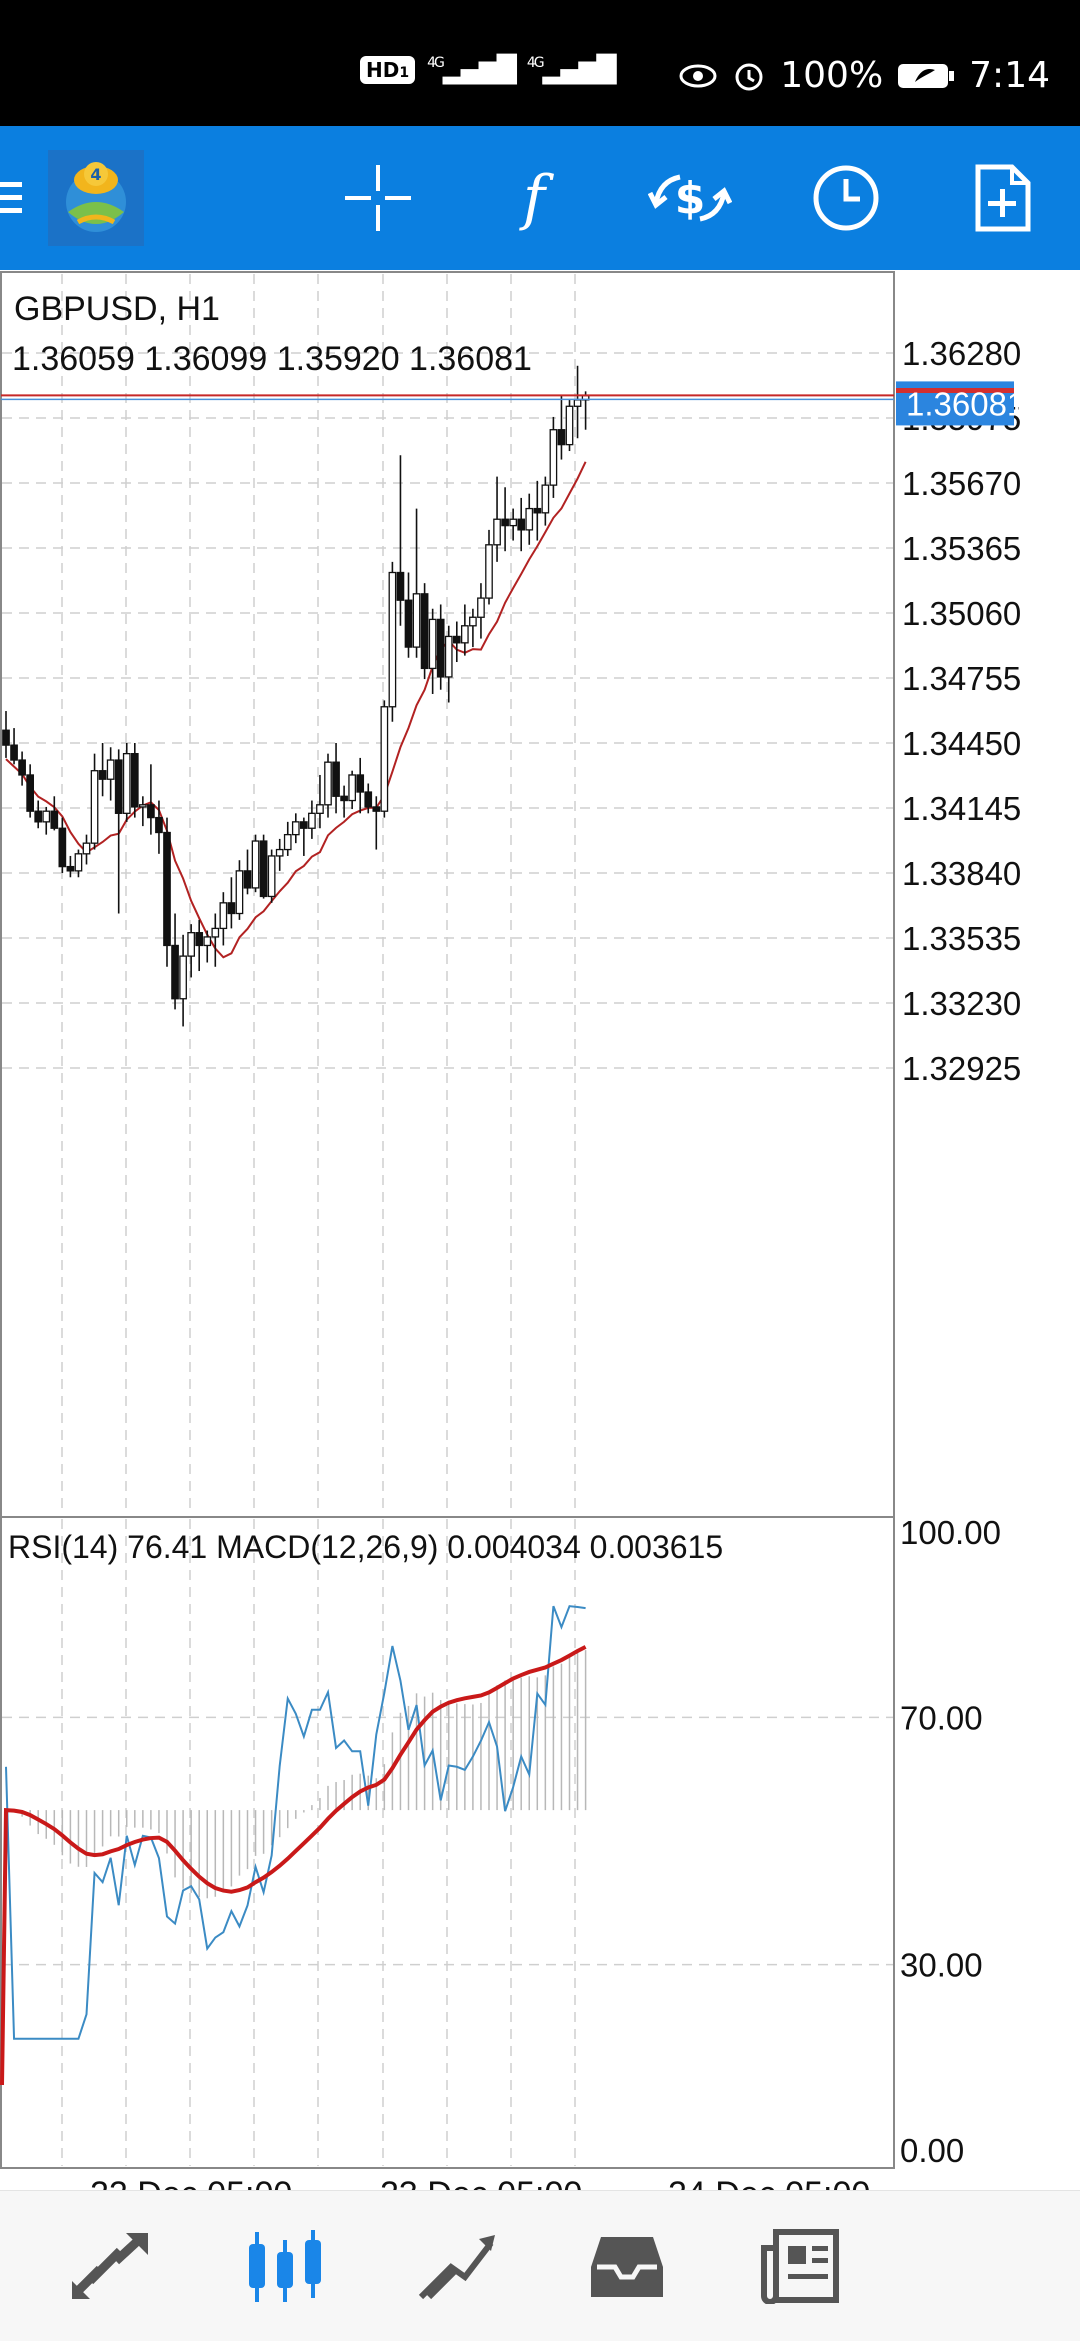  What do you see at coordinates (295, 1822) in the screenshot?
I see `rsi-line` at bounding box center [295, 1822].